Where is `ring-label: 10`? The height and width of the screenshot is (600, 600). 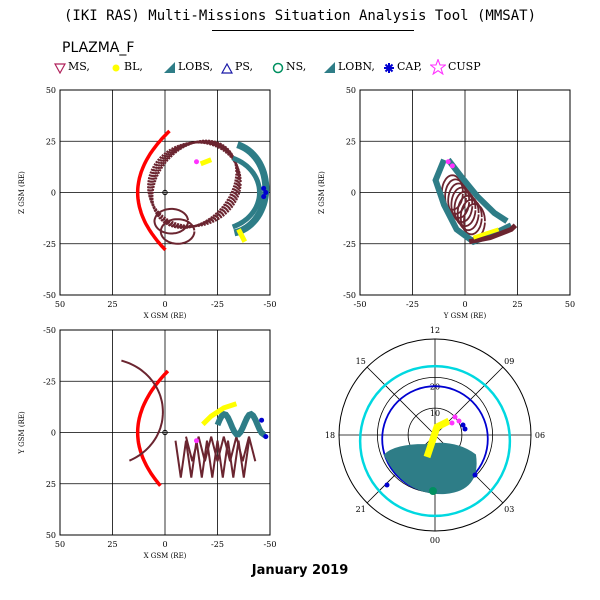
ring-label: 10 is located at coordinates (435, 413).